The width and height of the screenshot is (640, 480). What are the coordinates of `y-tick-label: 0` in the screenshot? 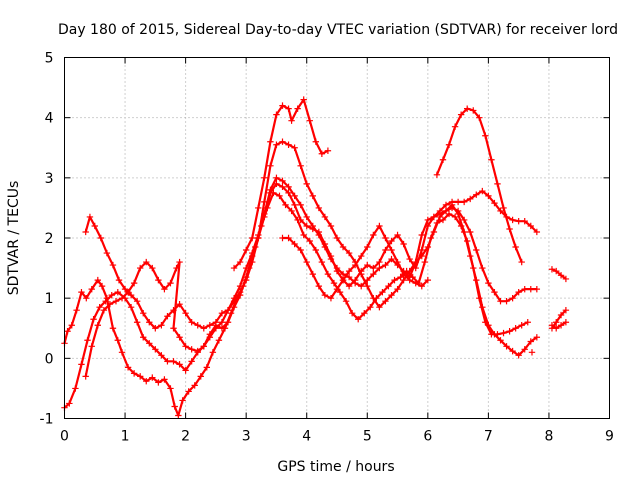 It's located at (49, 359).